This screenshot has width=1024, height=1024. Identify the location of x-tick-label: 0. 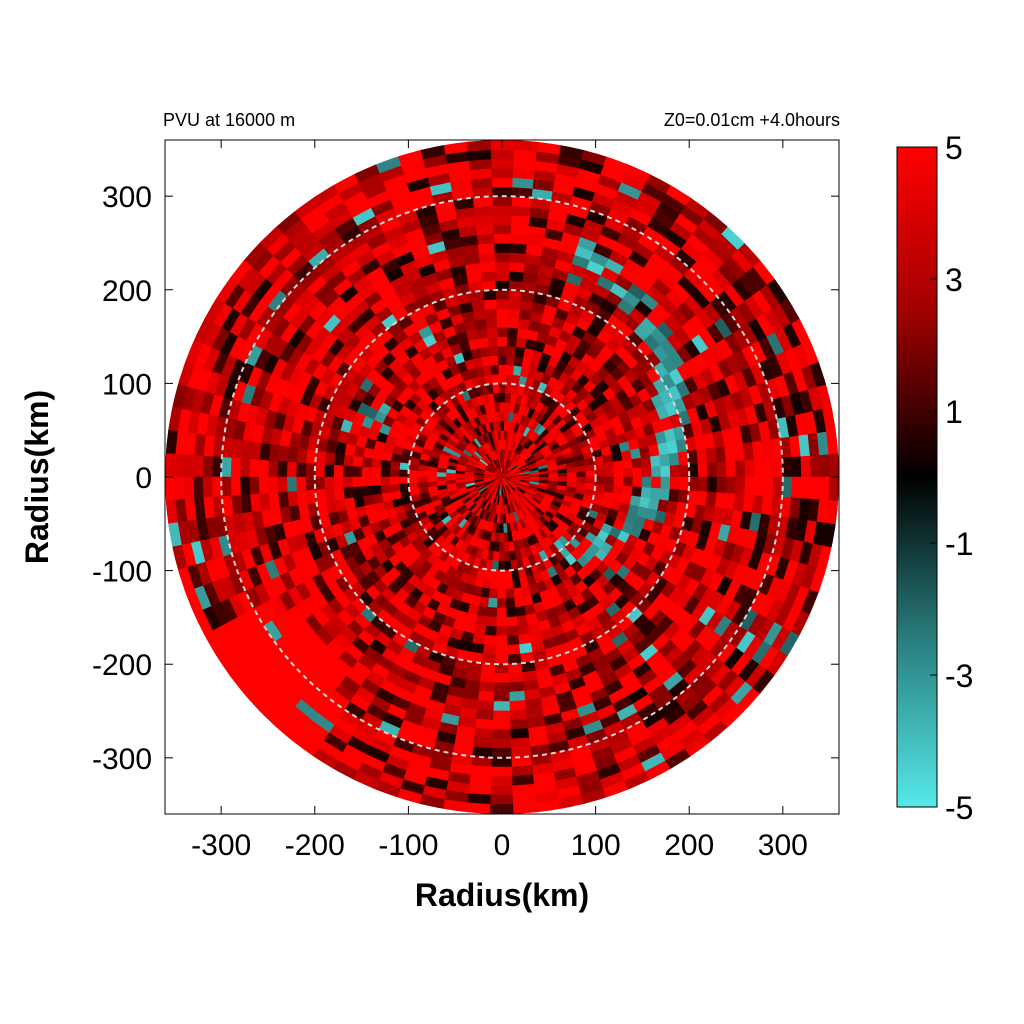
(502, 845).